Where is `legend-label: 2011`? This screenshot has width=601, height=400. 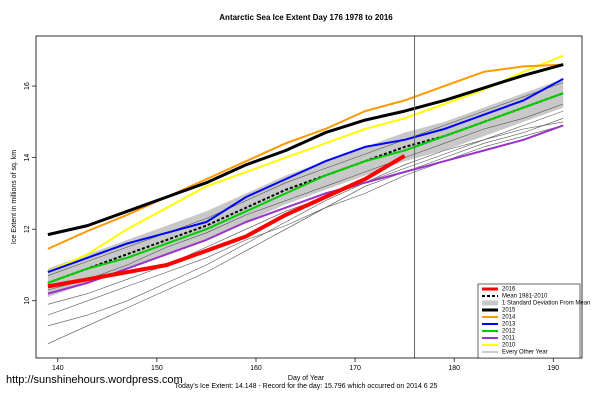
legend-label: 2011 is located at coordinates (509, 339).